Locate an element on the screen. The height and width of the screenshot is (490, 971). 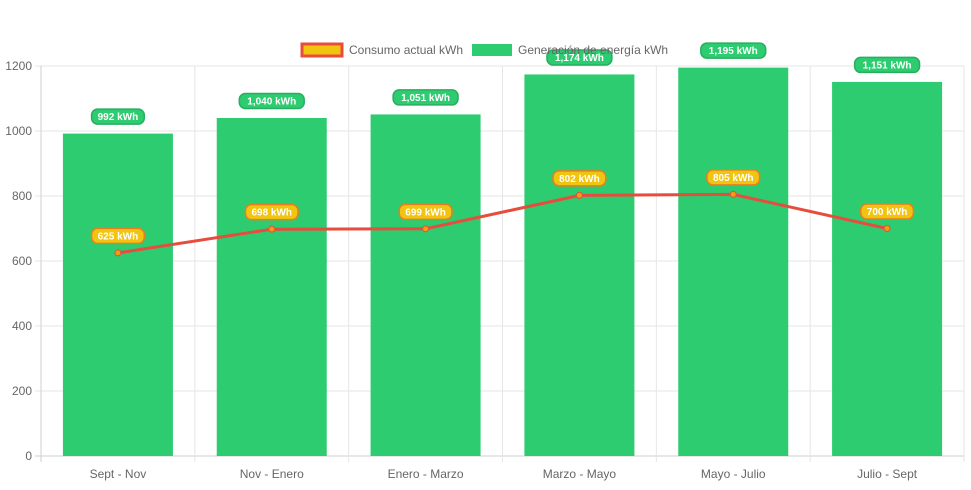
x-tick-label: Mayo - Julio is located at coordinates (733, 474).